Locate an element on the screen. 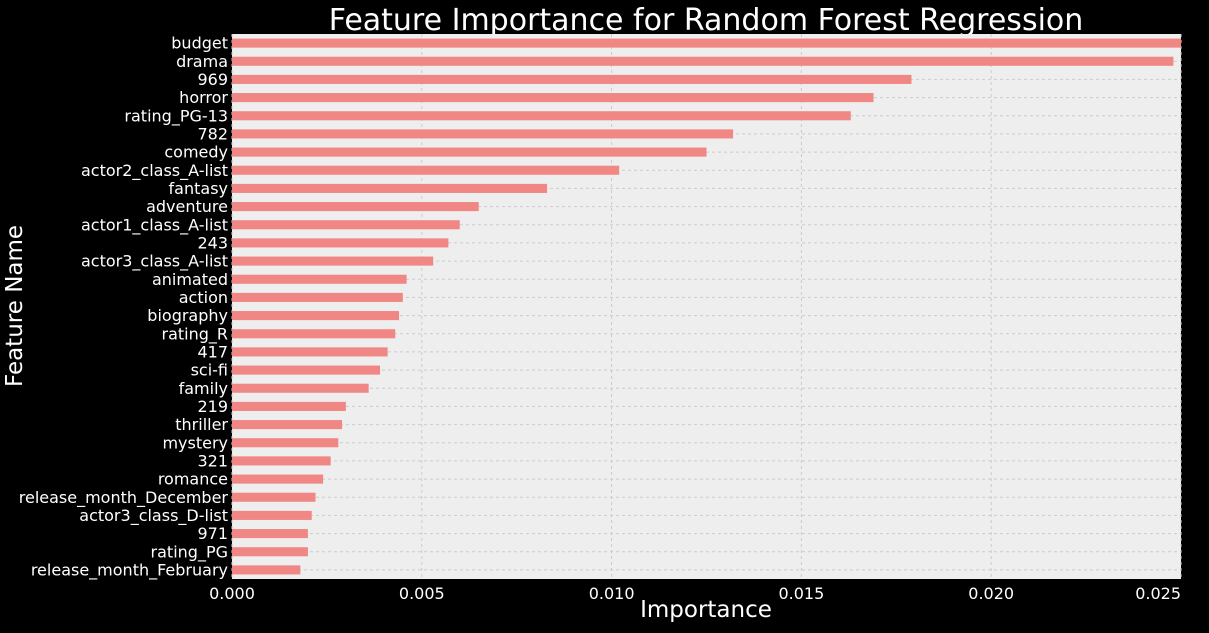  y-tick-label: 321 is located at coordinates (212, 460).